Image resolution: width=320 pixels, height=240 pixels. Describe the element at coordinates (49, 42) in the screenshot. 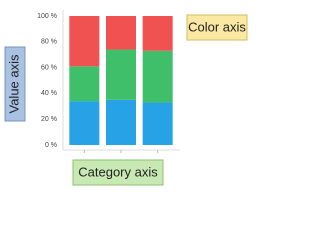

I see `y-tick-label: 80 %` at that location.